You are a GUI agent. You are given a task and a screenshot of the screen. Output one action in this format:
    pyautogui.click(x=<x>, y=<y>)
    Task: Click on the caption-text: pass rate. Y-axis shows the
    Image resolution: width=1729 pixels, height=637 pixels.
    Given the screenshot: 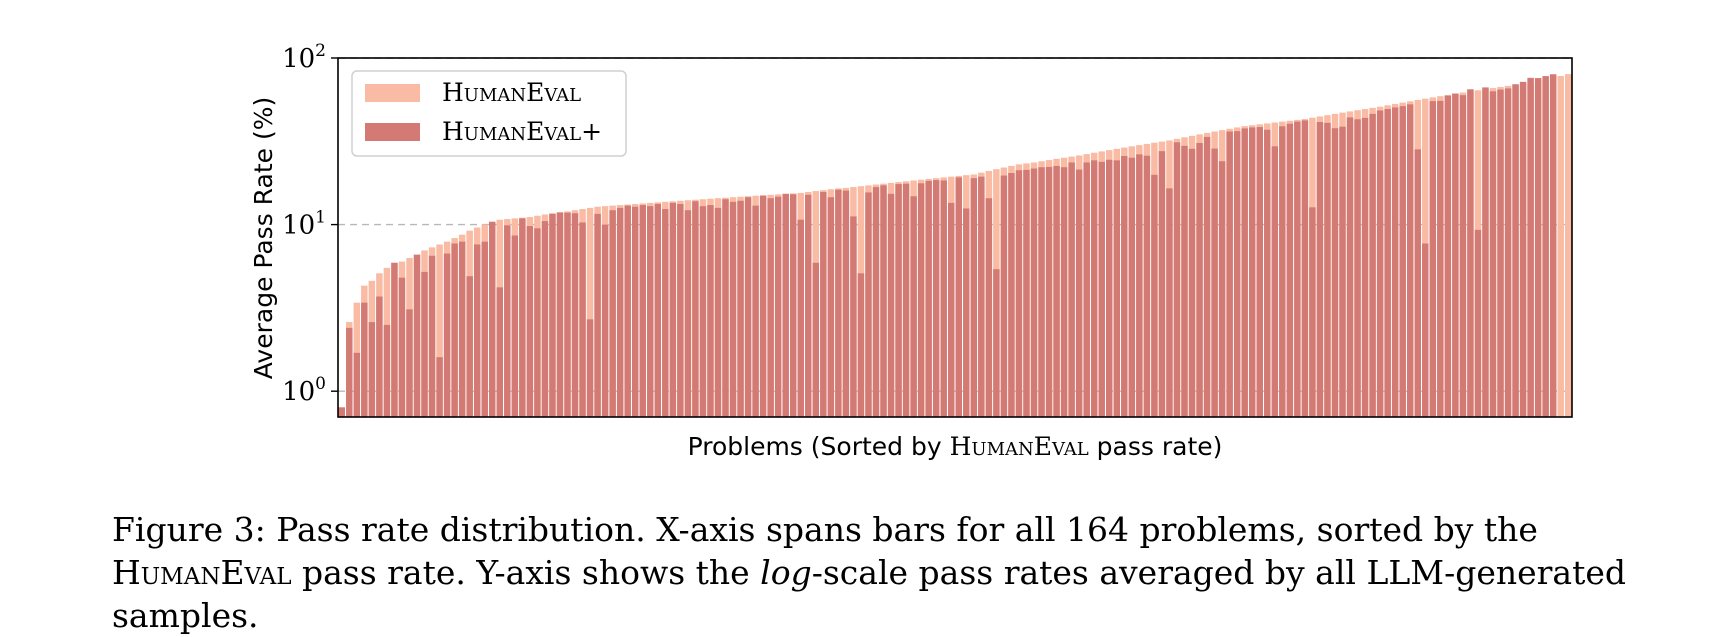 What is the action you would take?
    pyautogui.click(x=526, y=572)
    